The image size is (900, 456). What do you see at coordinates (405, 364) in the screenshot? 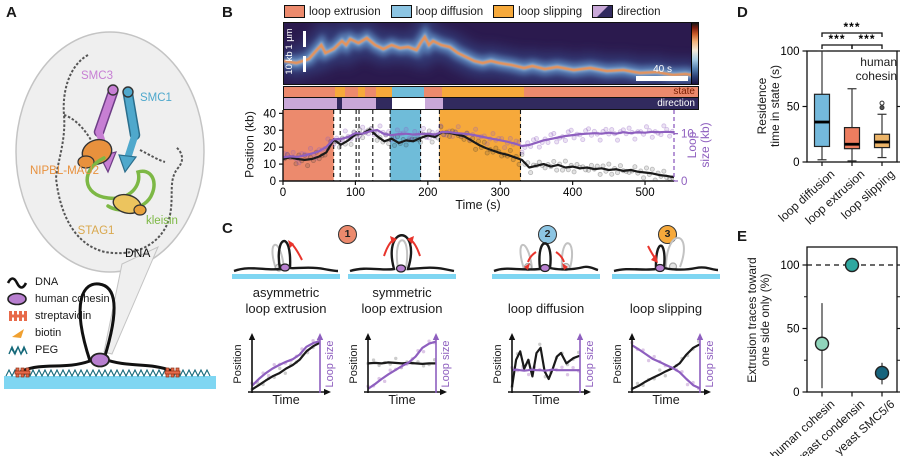
I see `mini-chart-symmetric` at bounding box center [405, 364].